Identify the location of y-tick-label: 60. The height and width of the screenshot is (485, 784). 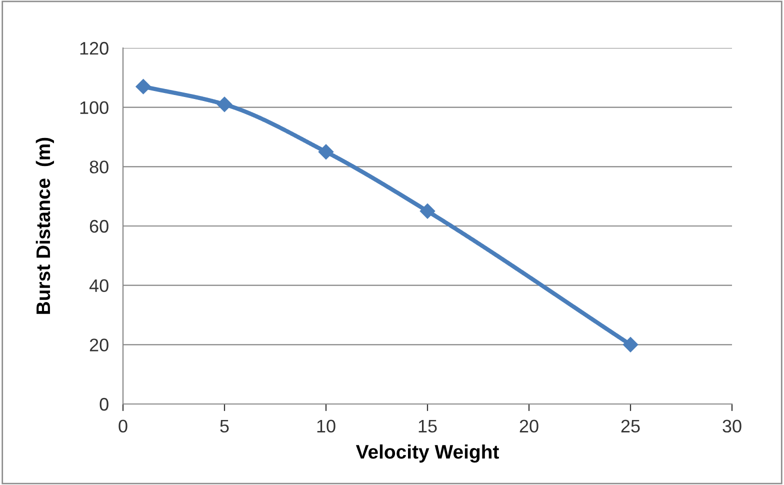
(99, 226).